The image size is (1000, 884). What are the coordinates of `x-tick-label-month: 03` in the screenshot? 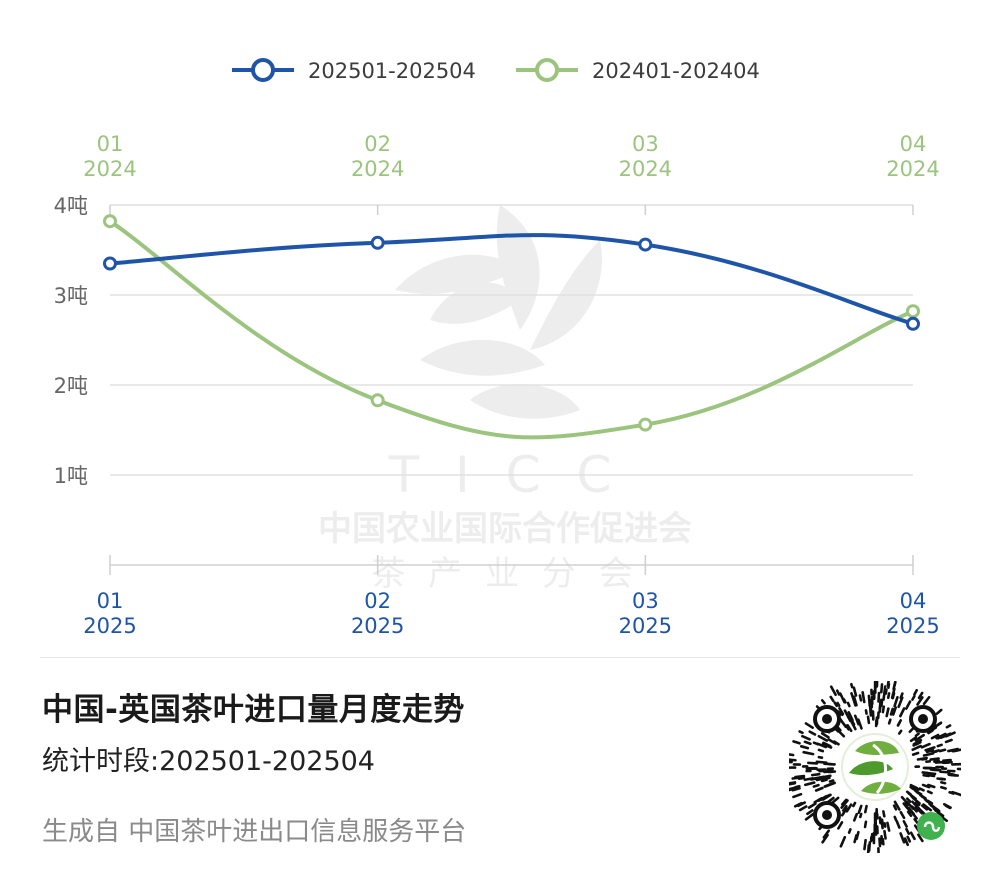 It's located at (645, 601).